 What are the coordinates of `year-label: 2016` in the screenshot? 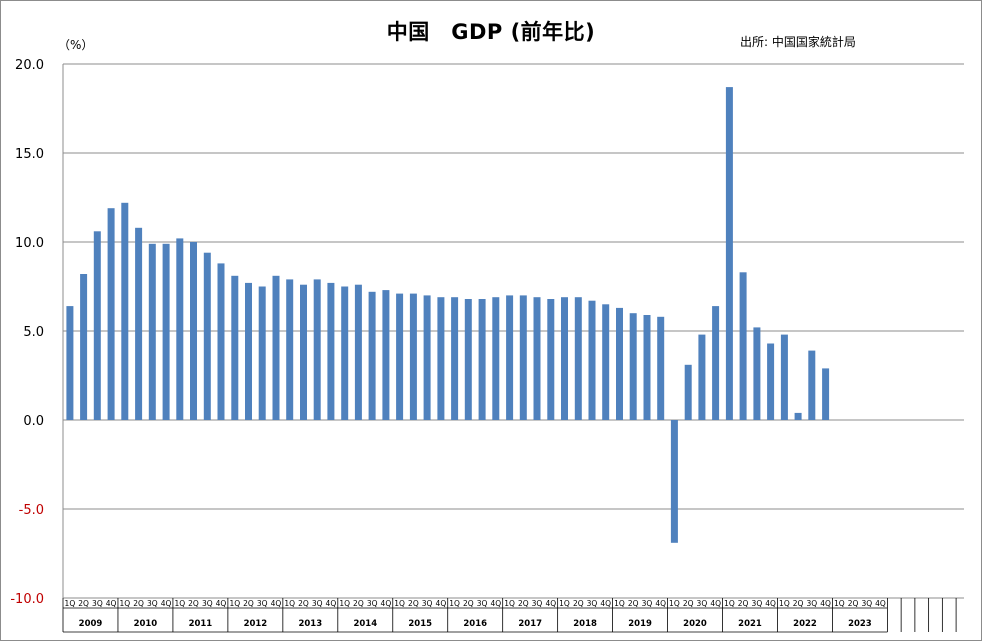 It's located at (475, 624).